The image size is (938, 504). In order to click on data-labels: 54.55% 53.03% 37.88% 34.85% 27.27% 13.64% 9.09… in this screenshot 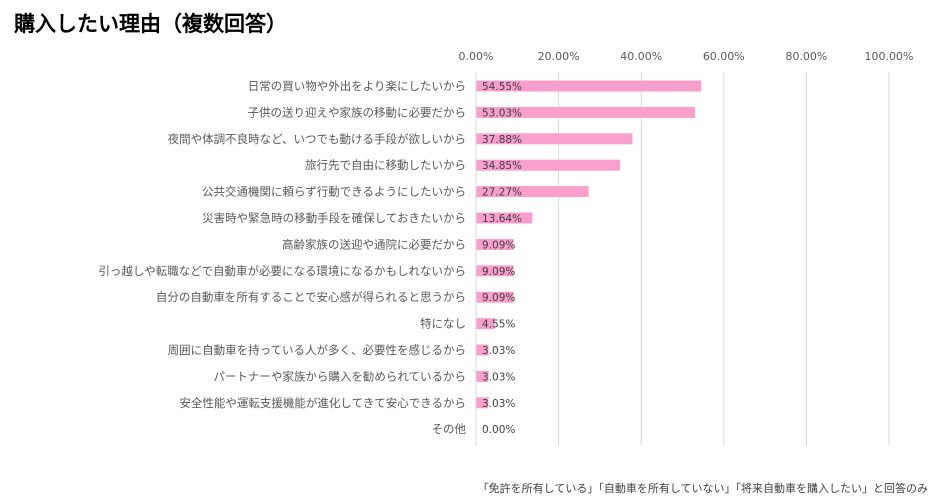, I will do `click(502, 258)`.